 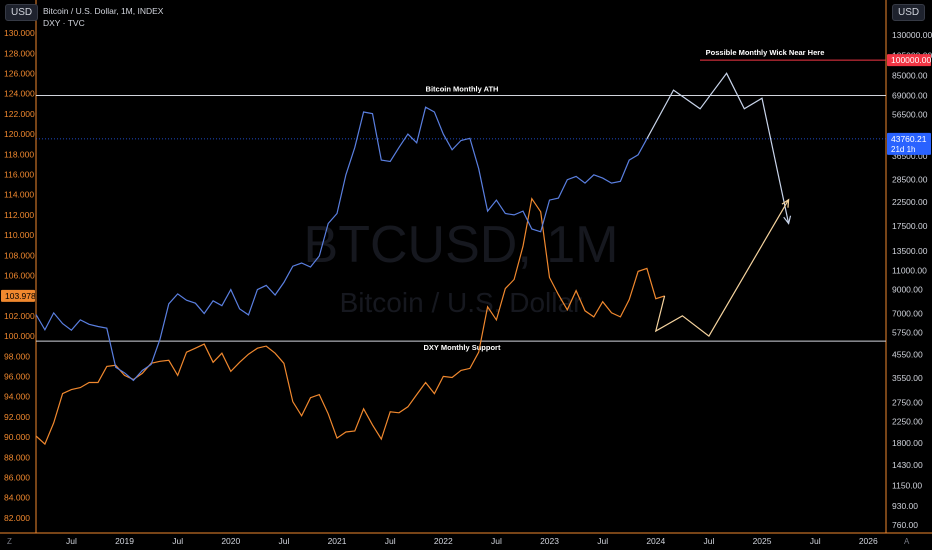 What do you see at coordinates (461, 302) in the screenshot?
I see `watermark-subtitle: Bitcoin / U.S. Dollar` at bounding box center [461, 302].